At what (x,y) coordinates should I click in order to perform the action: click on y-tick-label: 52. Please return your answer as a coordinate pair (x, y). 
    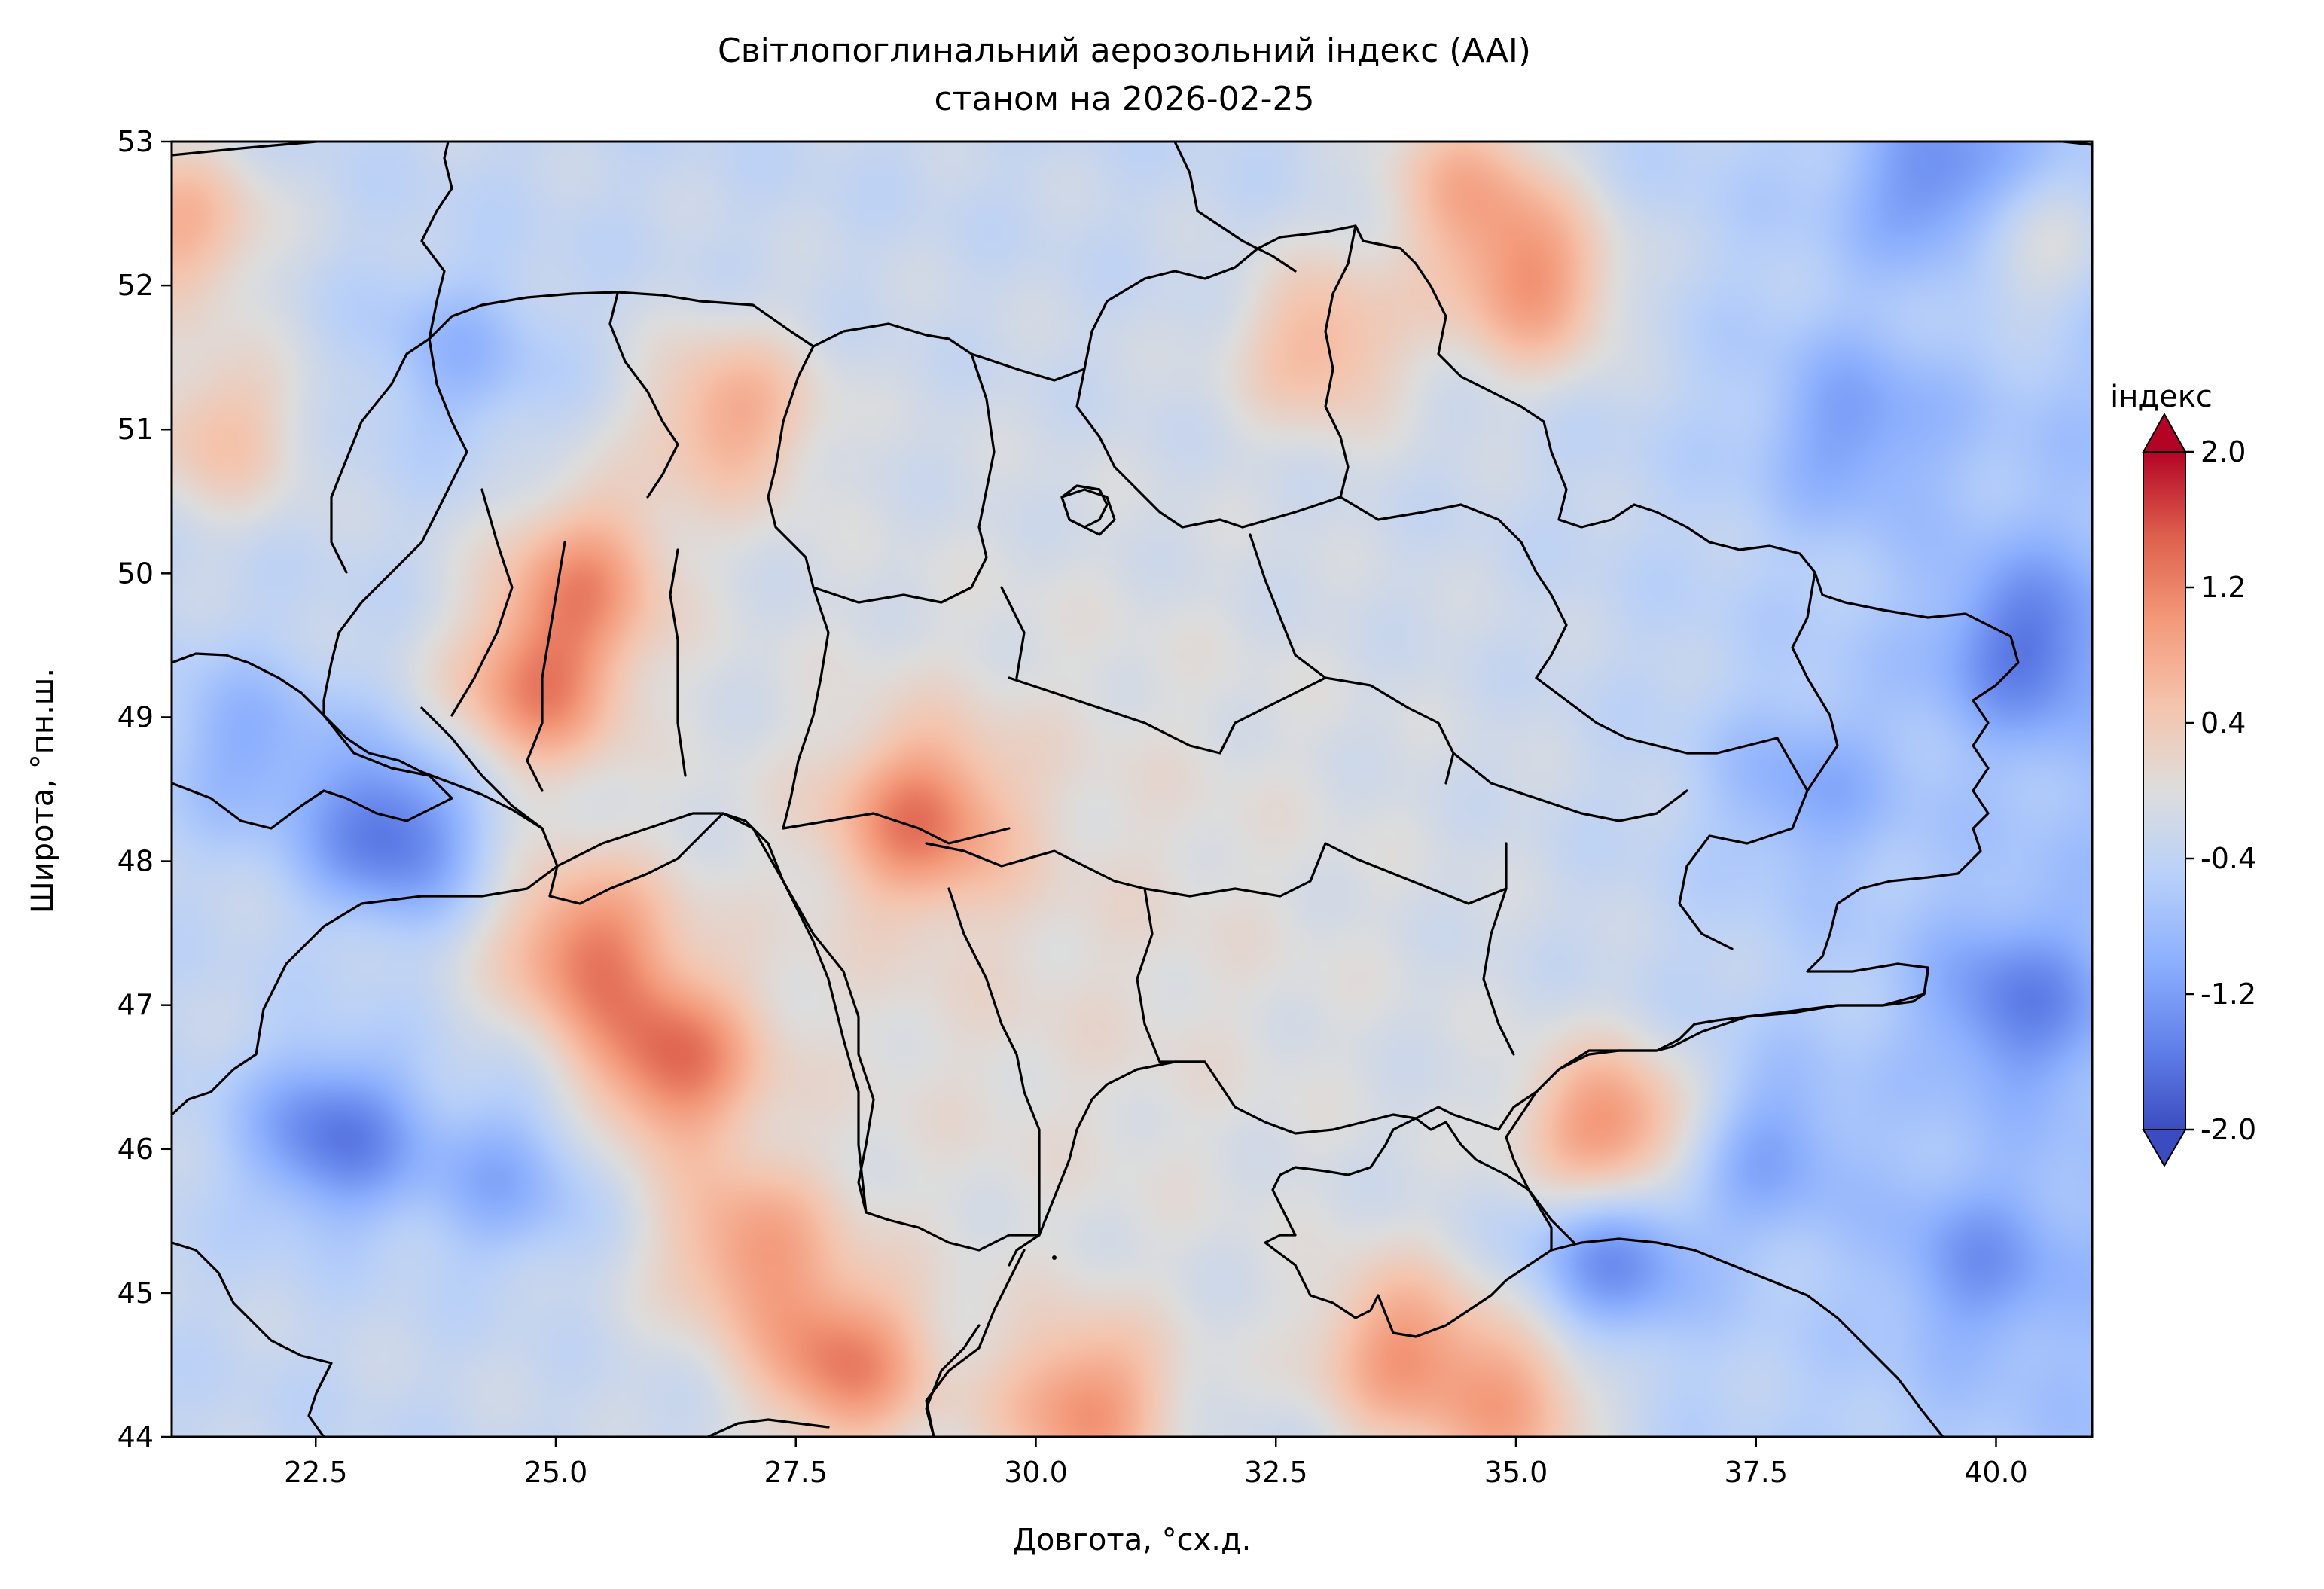
    Looking at the image, I should click on (135, 285).